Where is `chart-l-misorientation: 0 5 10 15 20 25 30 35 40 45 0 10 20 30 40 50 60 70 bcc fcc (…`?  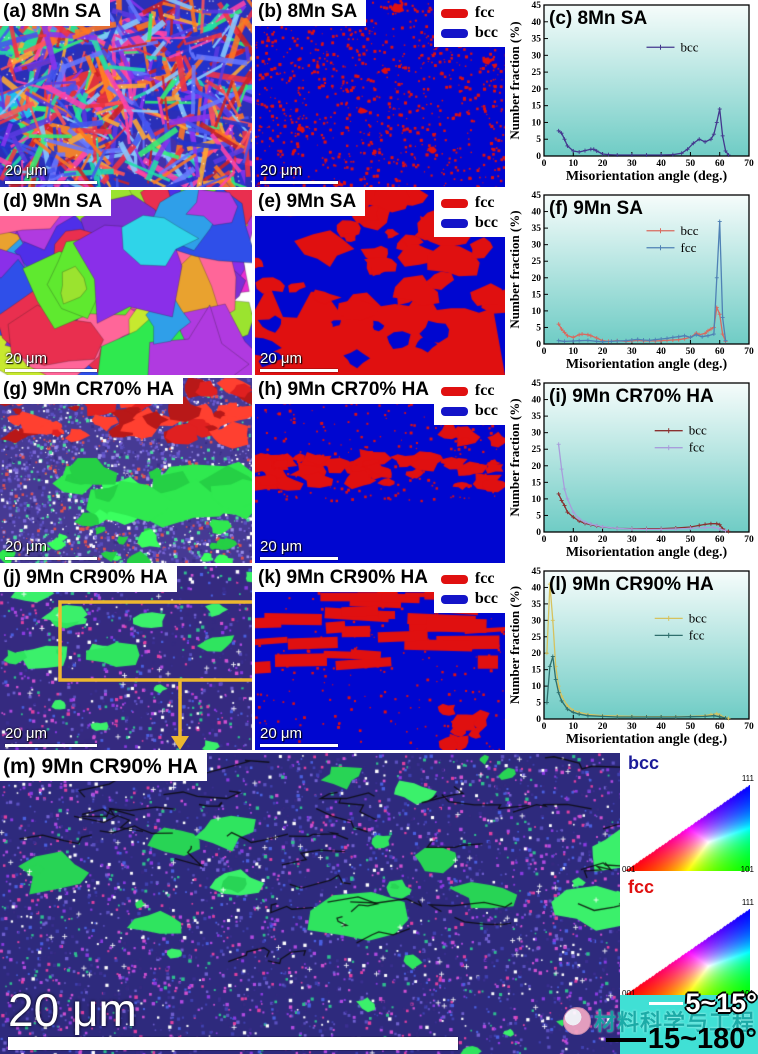
chart-l-misorientation: 0 5 10 15 20 25 30 35 40 45 0 10 20 30 40 50 60 70 bcc fcc (… is located at coordinates (632, 658).